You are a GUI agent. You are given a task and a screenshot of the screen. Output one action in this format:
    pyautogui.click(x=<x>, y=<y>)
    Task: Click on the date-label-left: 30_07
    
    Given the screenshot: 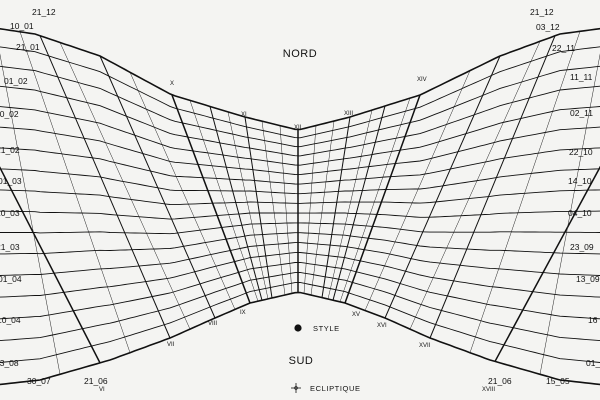 What is the action you would take?
    pyautogui.click(x=39, y=381)
    